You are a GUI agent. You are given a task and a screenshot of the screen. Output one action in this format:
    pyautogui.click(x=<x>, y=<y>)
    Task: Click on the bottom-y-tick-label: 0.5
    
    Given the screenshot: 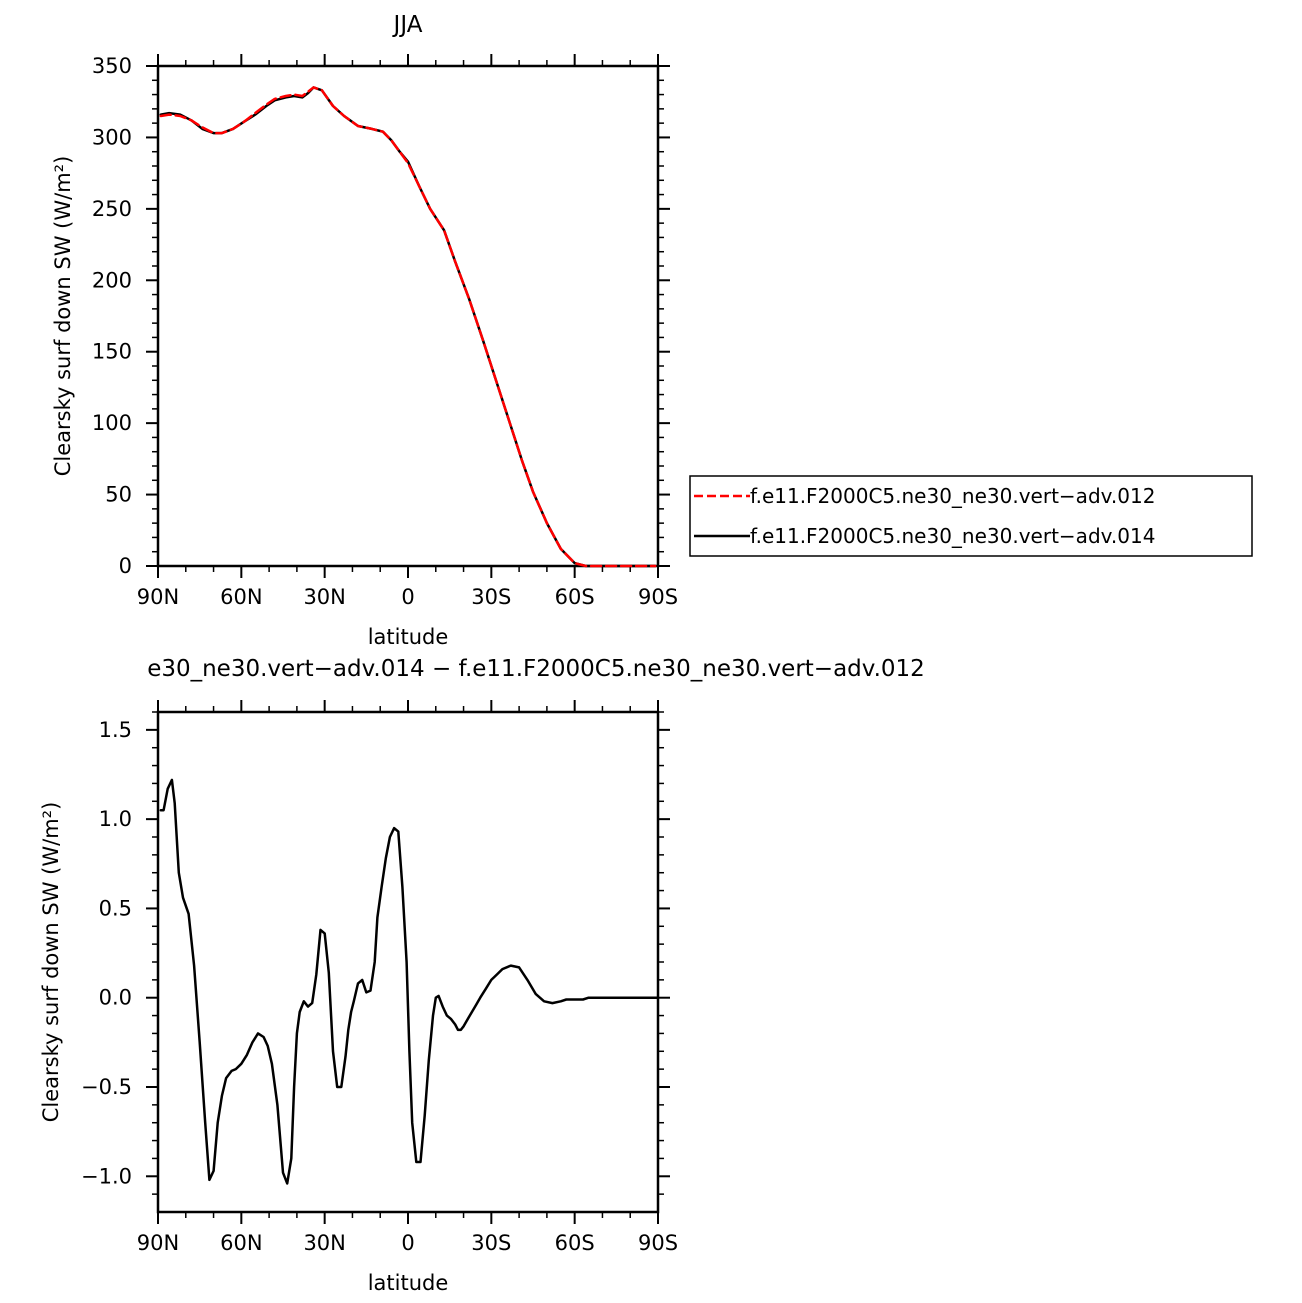 What is the action you would take?
    pyautogui.click(x=115, y=908)
    